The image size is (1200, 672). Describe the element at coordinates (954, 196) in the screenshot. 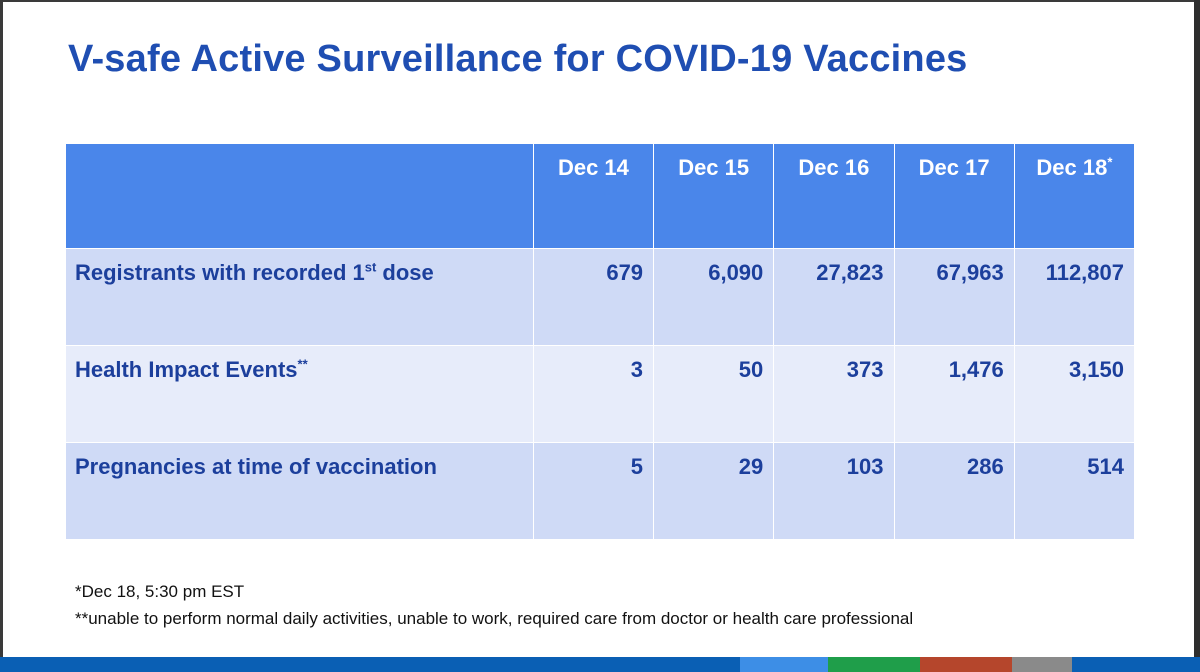

I see `column-header: Dec 17` at that location.